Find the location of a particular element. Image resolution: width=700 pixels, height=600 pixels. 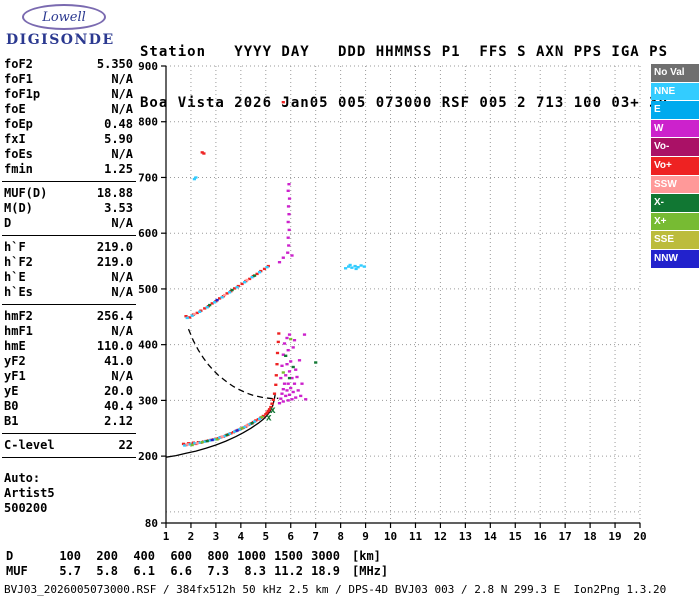

param-label: Auto: is located at coordinates (22, 478).